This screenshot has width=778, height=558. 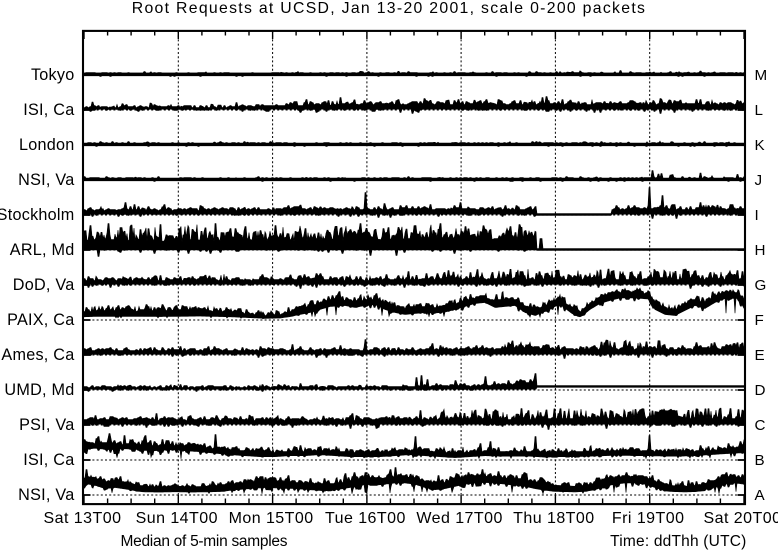 I want to click on svg-text: Stockholm, so click(x=37, y=215).